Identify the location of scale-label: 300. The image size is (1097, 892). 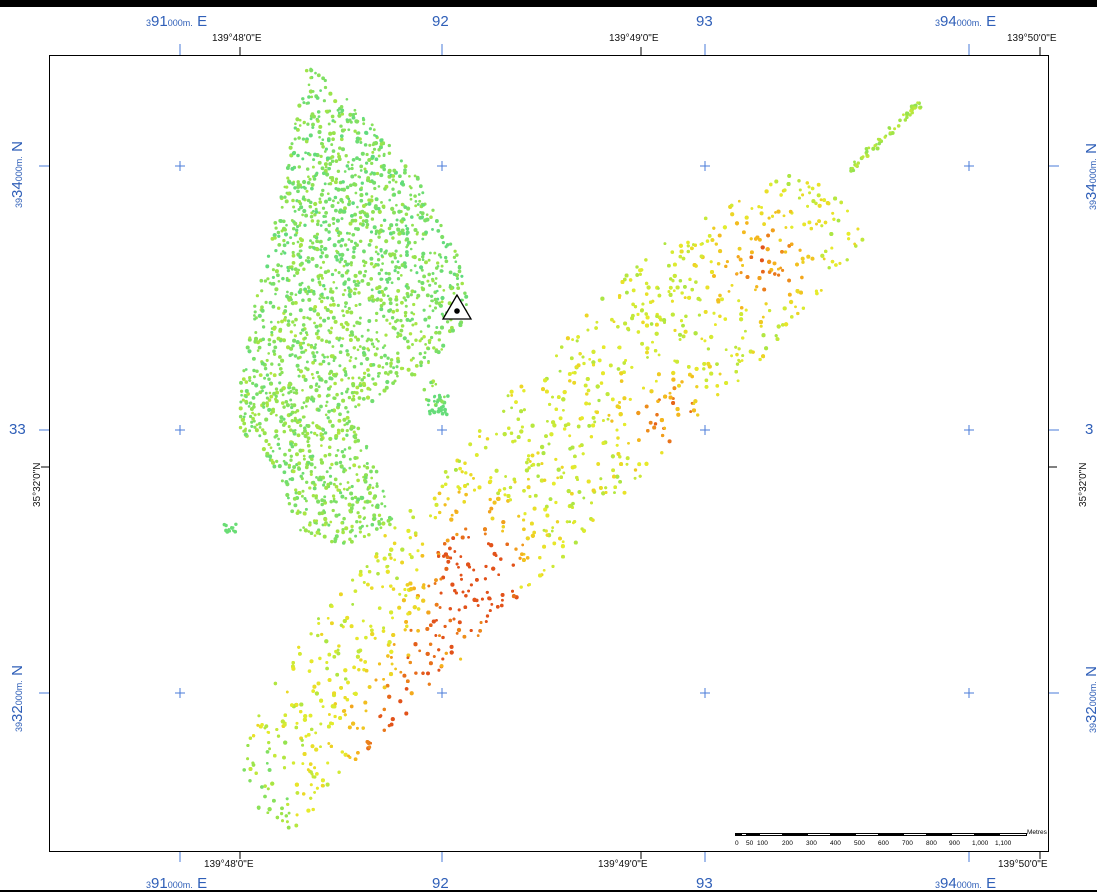
(811, 843).